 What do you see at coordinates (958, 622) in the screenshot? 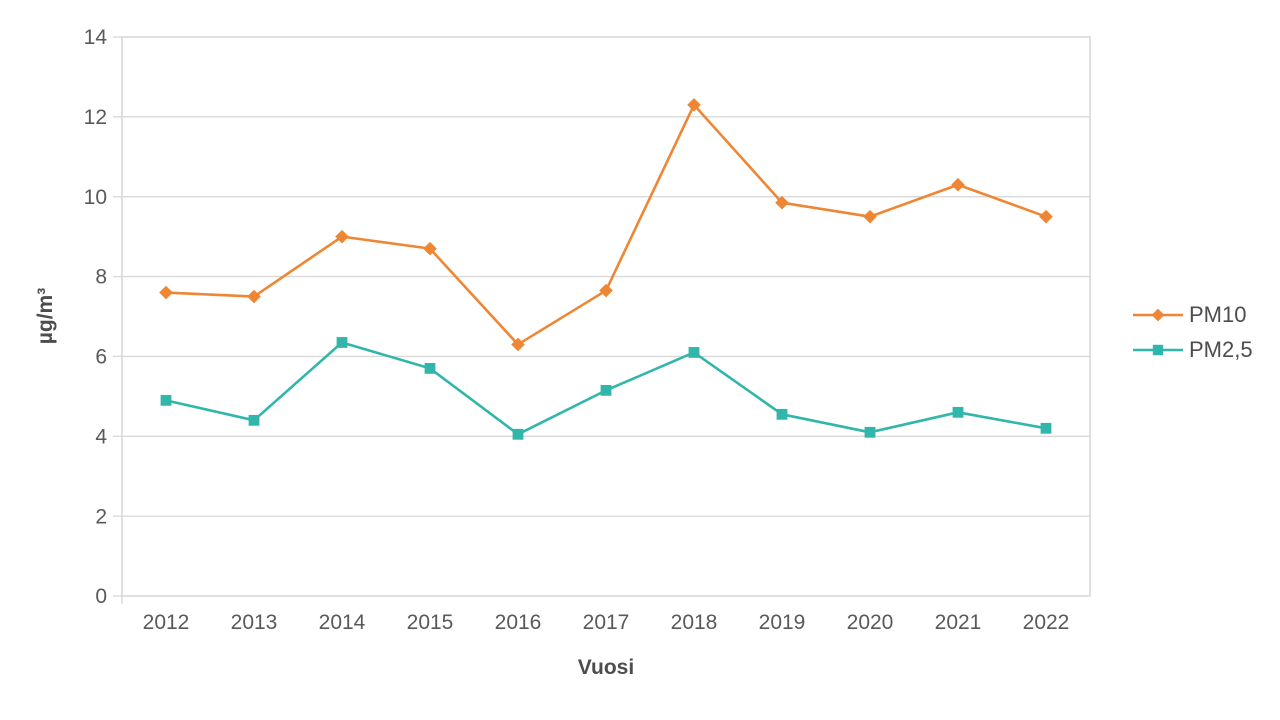
I see `x-tick-label: 2021` at bounding box center [958, 622].